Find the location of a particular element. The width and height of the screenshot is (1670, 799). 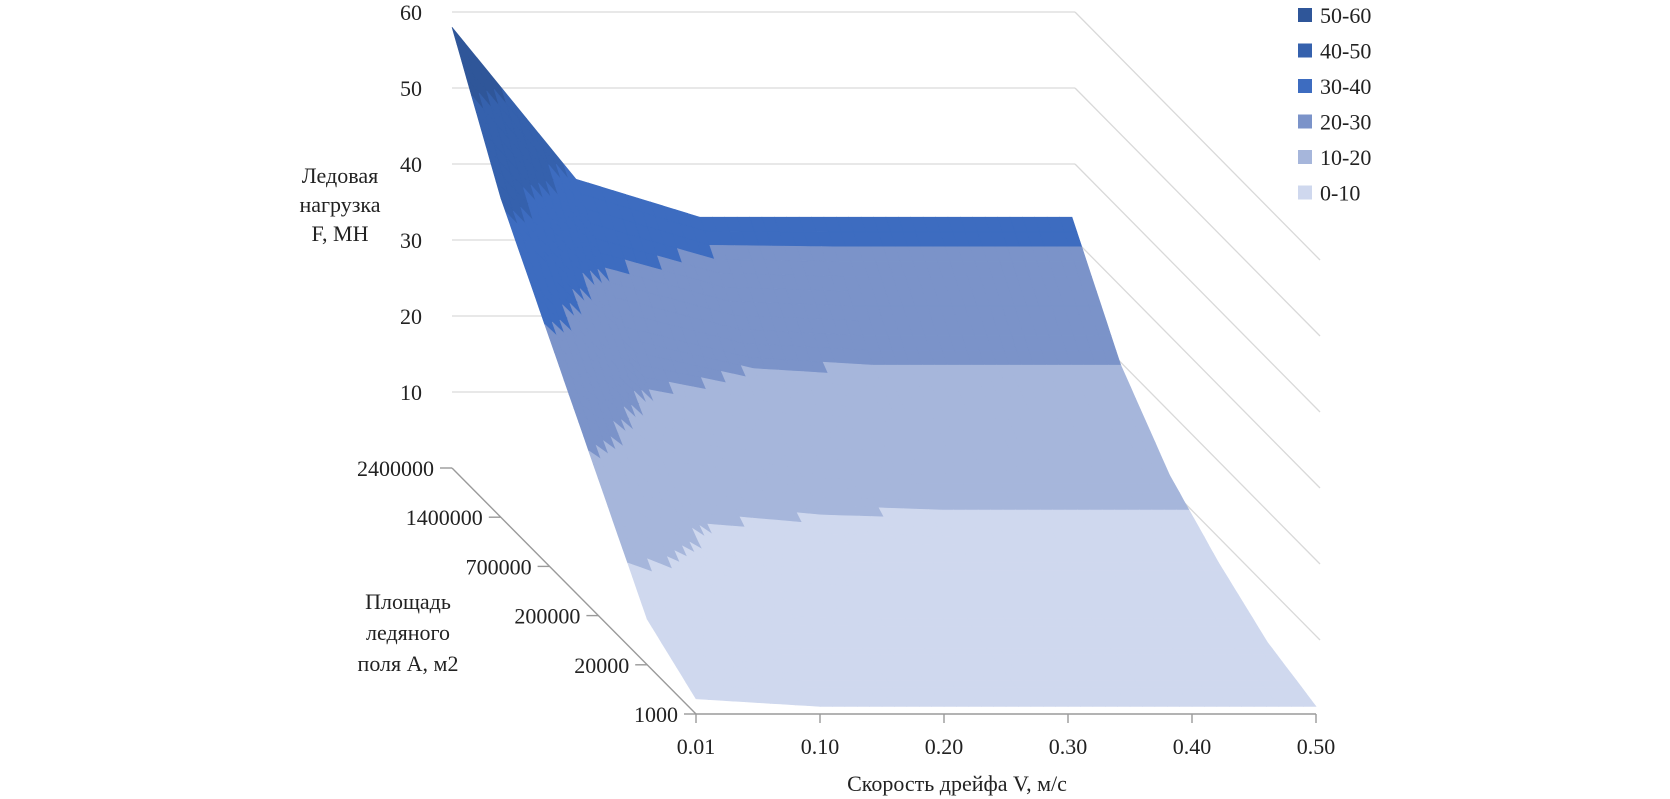

x-tick-label-4: 0.40 is located at coordinates (1192, 746).